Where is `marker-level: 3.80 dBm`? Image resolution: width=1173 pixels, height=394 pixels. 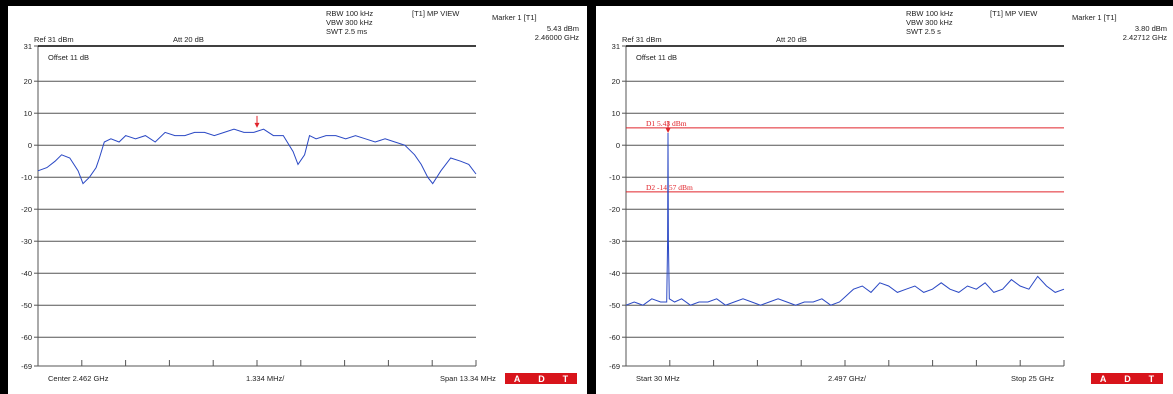 marker-level: 3.80 dBm is located at coordinates (1150, 28).